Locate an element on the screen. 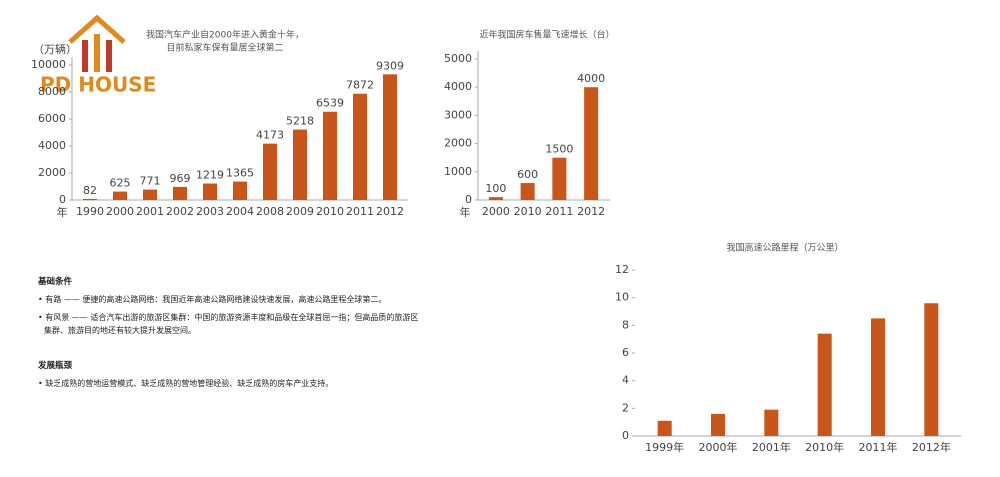  logo: PD HOUSE is located at coordinates (98, 55).